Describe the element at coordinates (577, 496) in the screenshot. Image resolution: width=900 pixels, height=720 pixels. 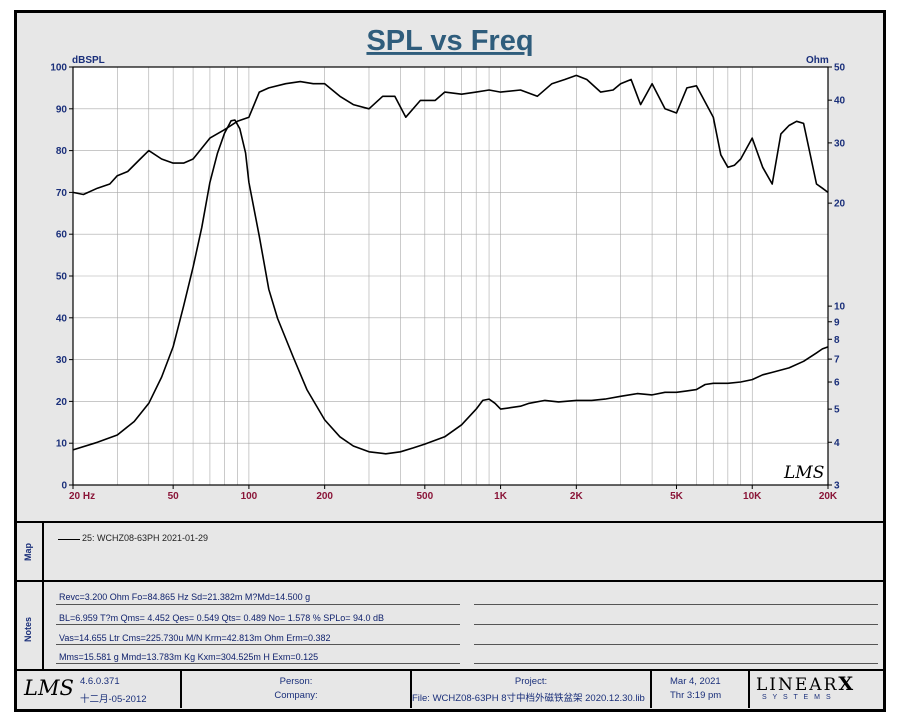
I see `x-tick-label: 2K` at that location.